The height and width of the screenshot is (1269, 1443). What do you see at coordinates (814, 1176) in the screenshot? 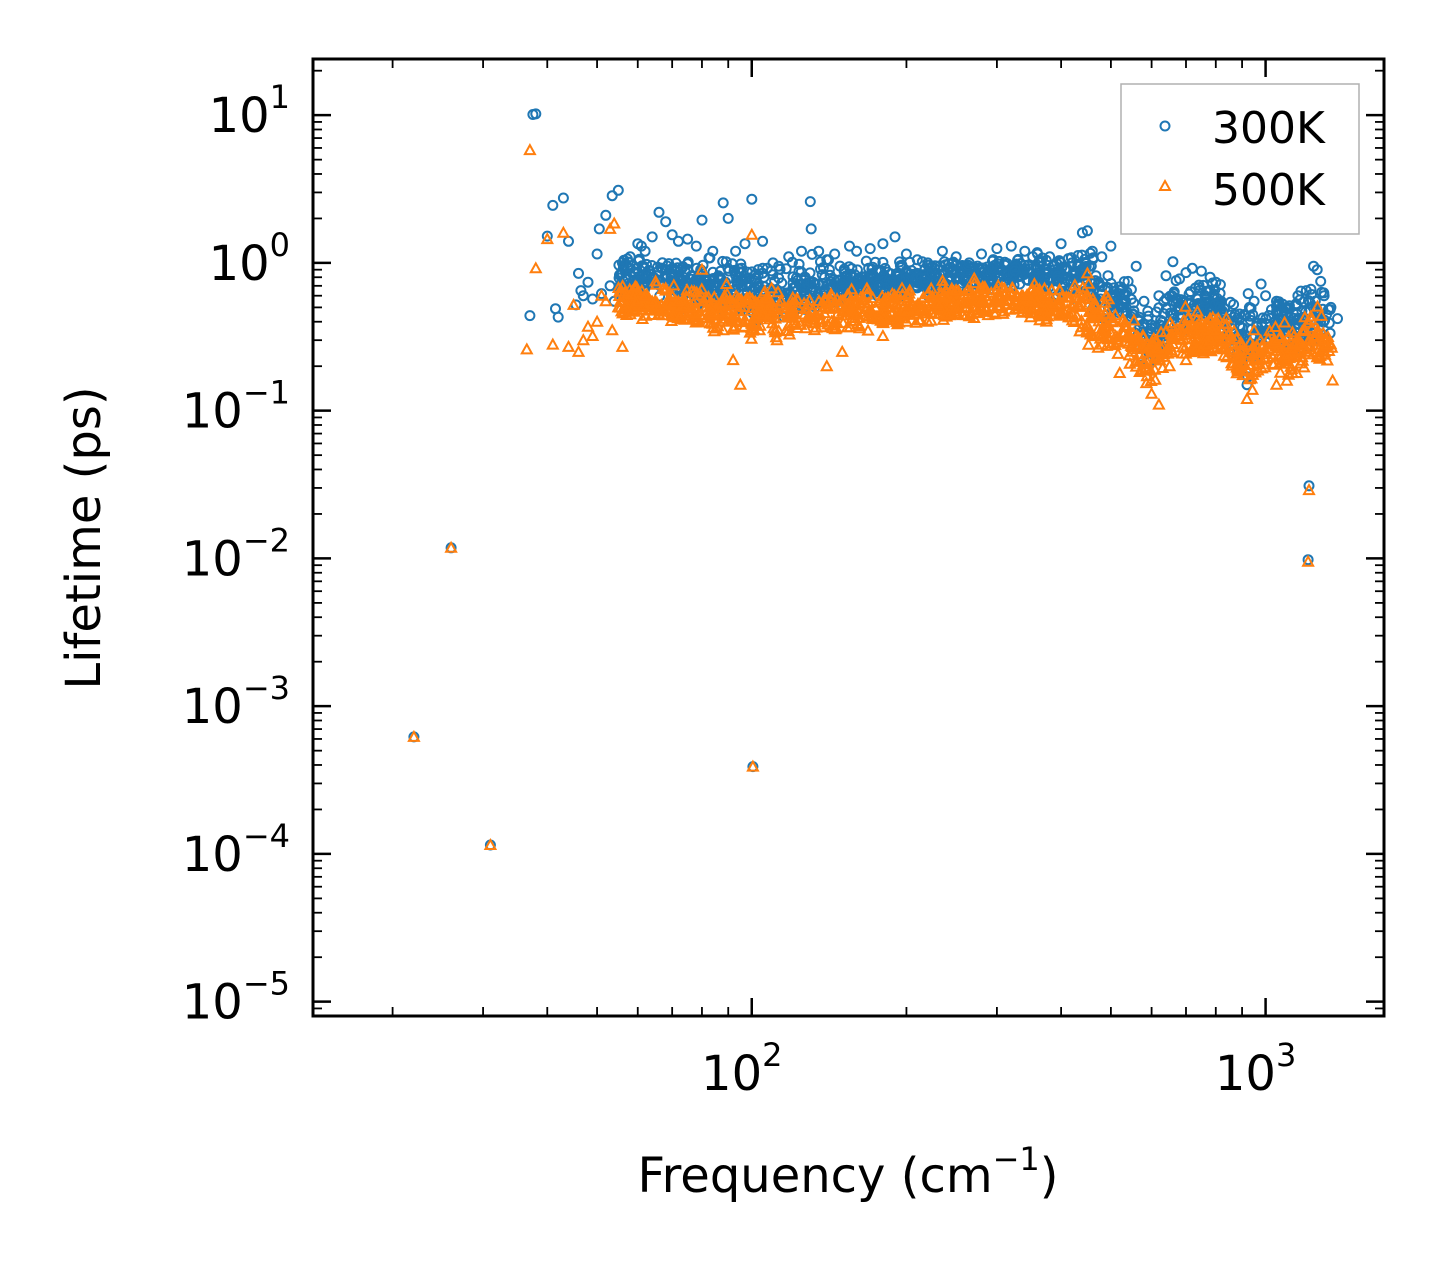
I see `x-axis-label-main: Frequency (cm` at bounding box center [814, 1176].